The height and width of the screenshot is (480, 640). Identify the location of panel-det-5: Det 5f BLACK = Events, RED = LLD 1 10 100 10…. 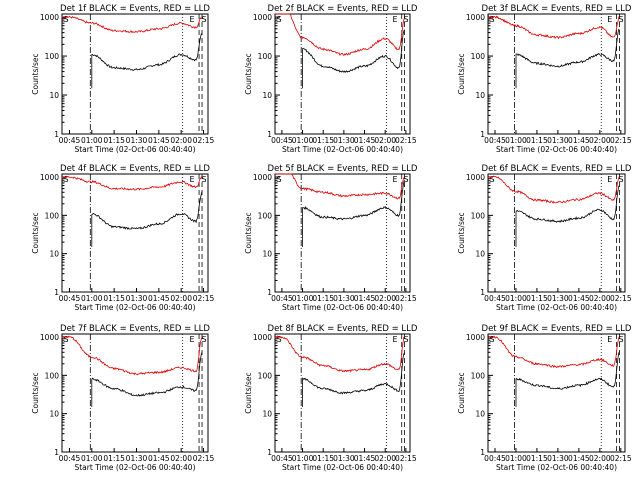
(331, 238).